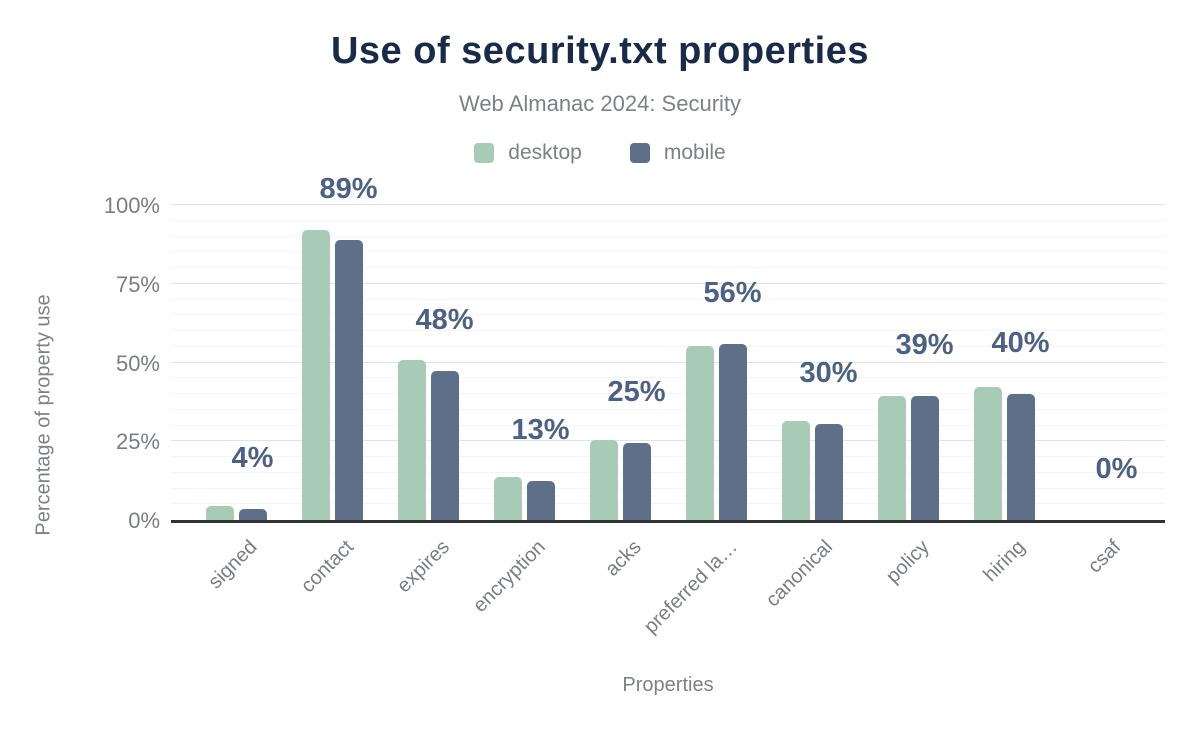  I want to click on x-tick-label-canonical: canonical, so click(800, 574).